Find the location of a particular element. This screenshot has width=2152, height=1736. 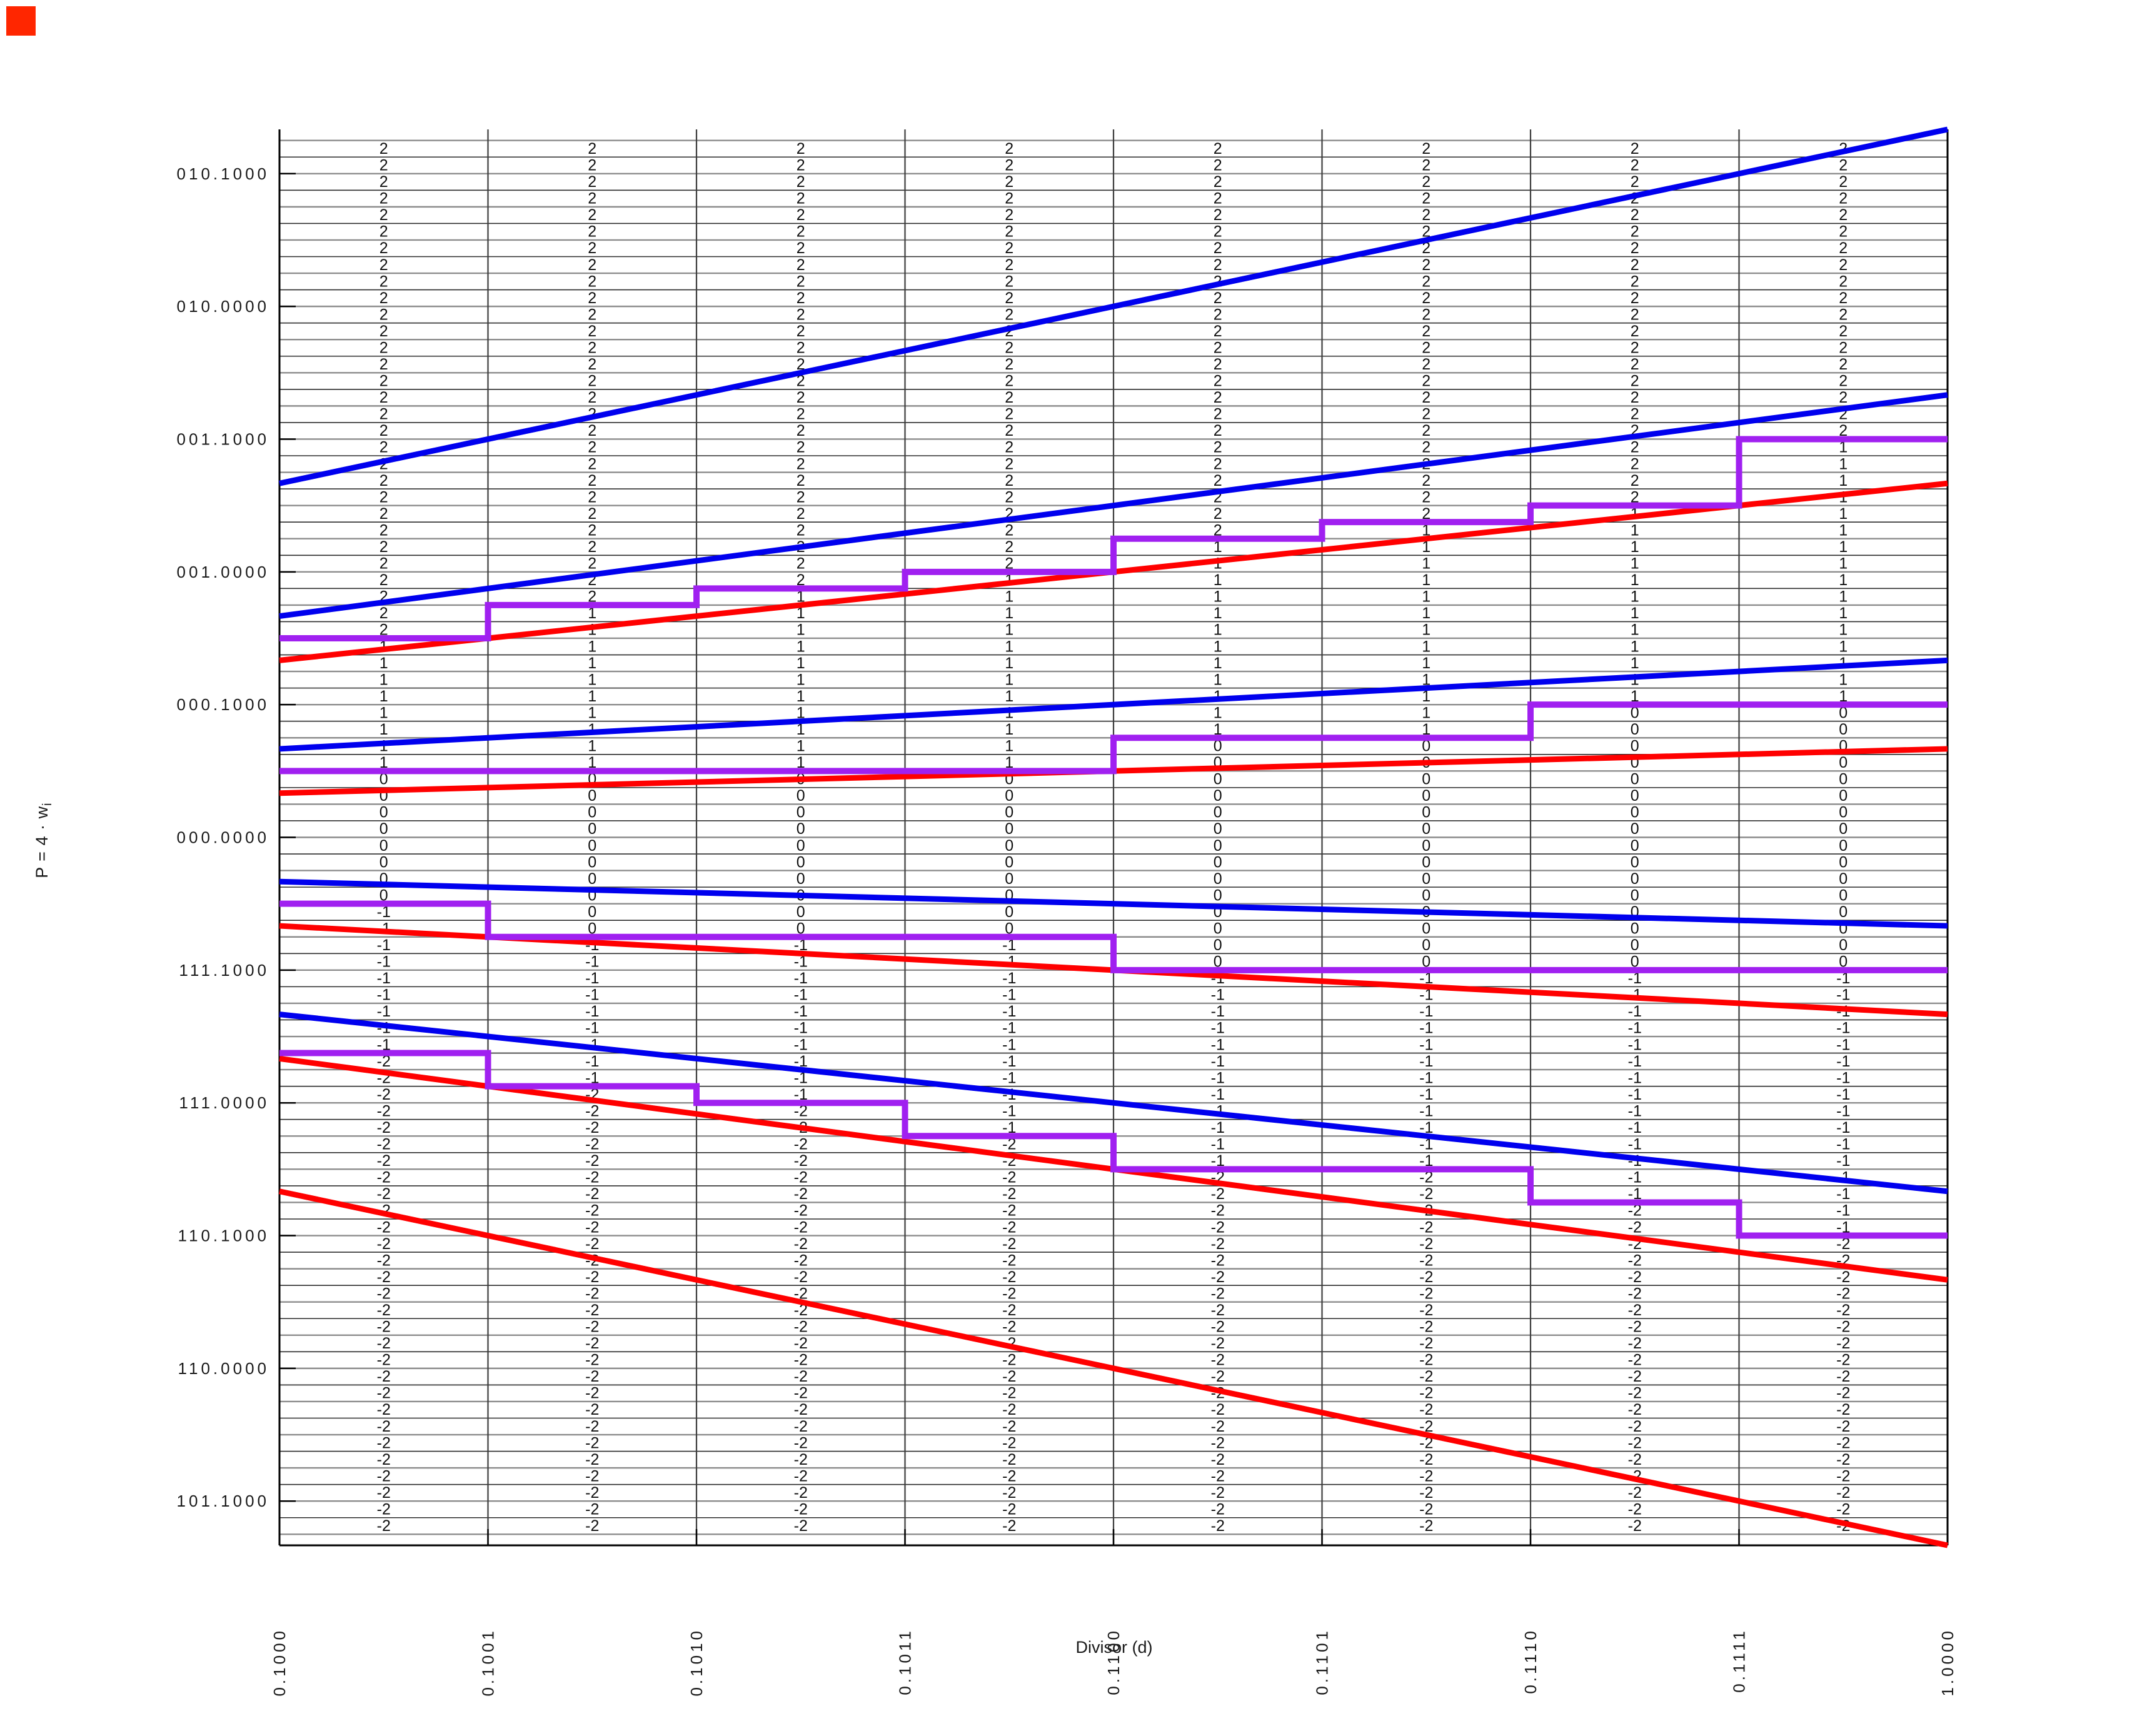

y-tick-label: 000.0000 is located at coordinates (223, 838).